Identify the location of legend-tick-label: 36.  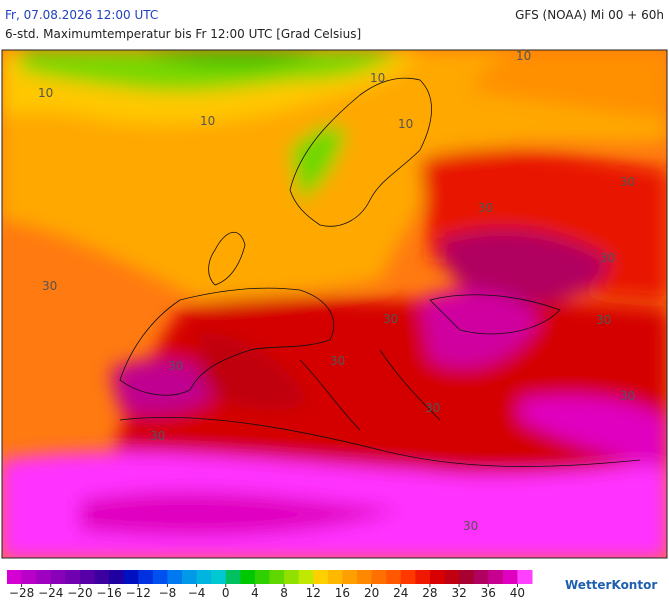
(488, 593).